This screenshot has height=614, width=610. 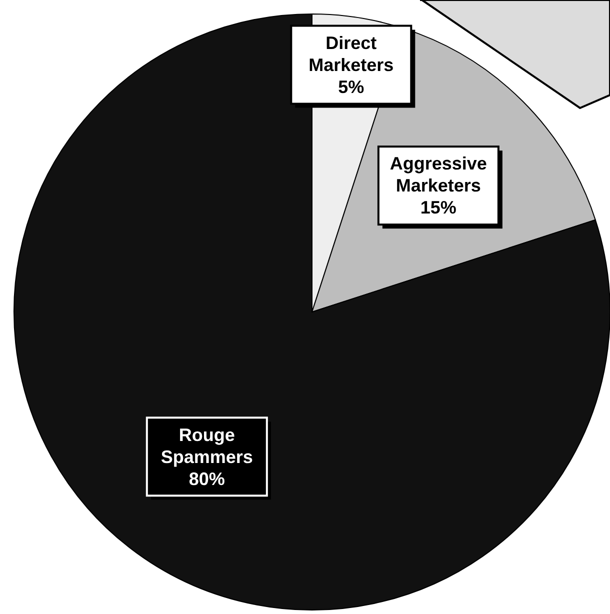 What do you see at coordinates (351, 86) in the screenshot?
I see `data-label: 5%` at bounding box center [351, 86].